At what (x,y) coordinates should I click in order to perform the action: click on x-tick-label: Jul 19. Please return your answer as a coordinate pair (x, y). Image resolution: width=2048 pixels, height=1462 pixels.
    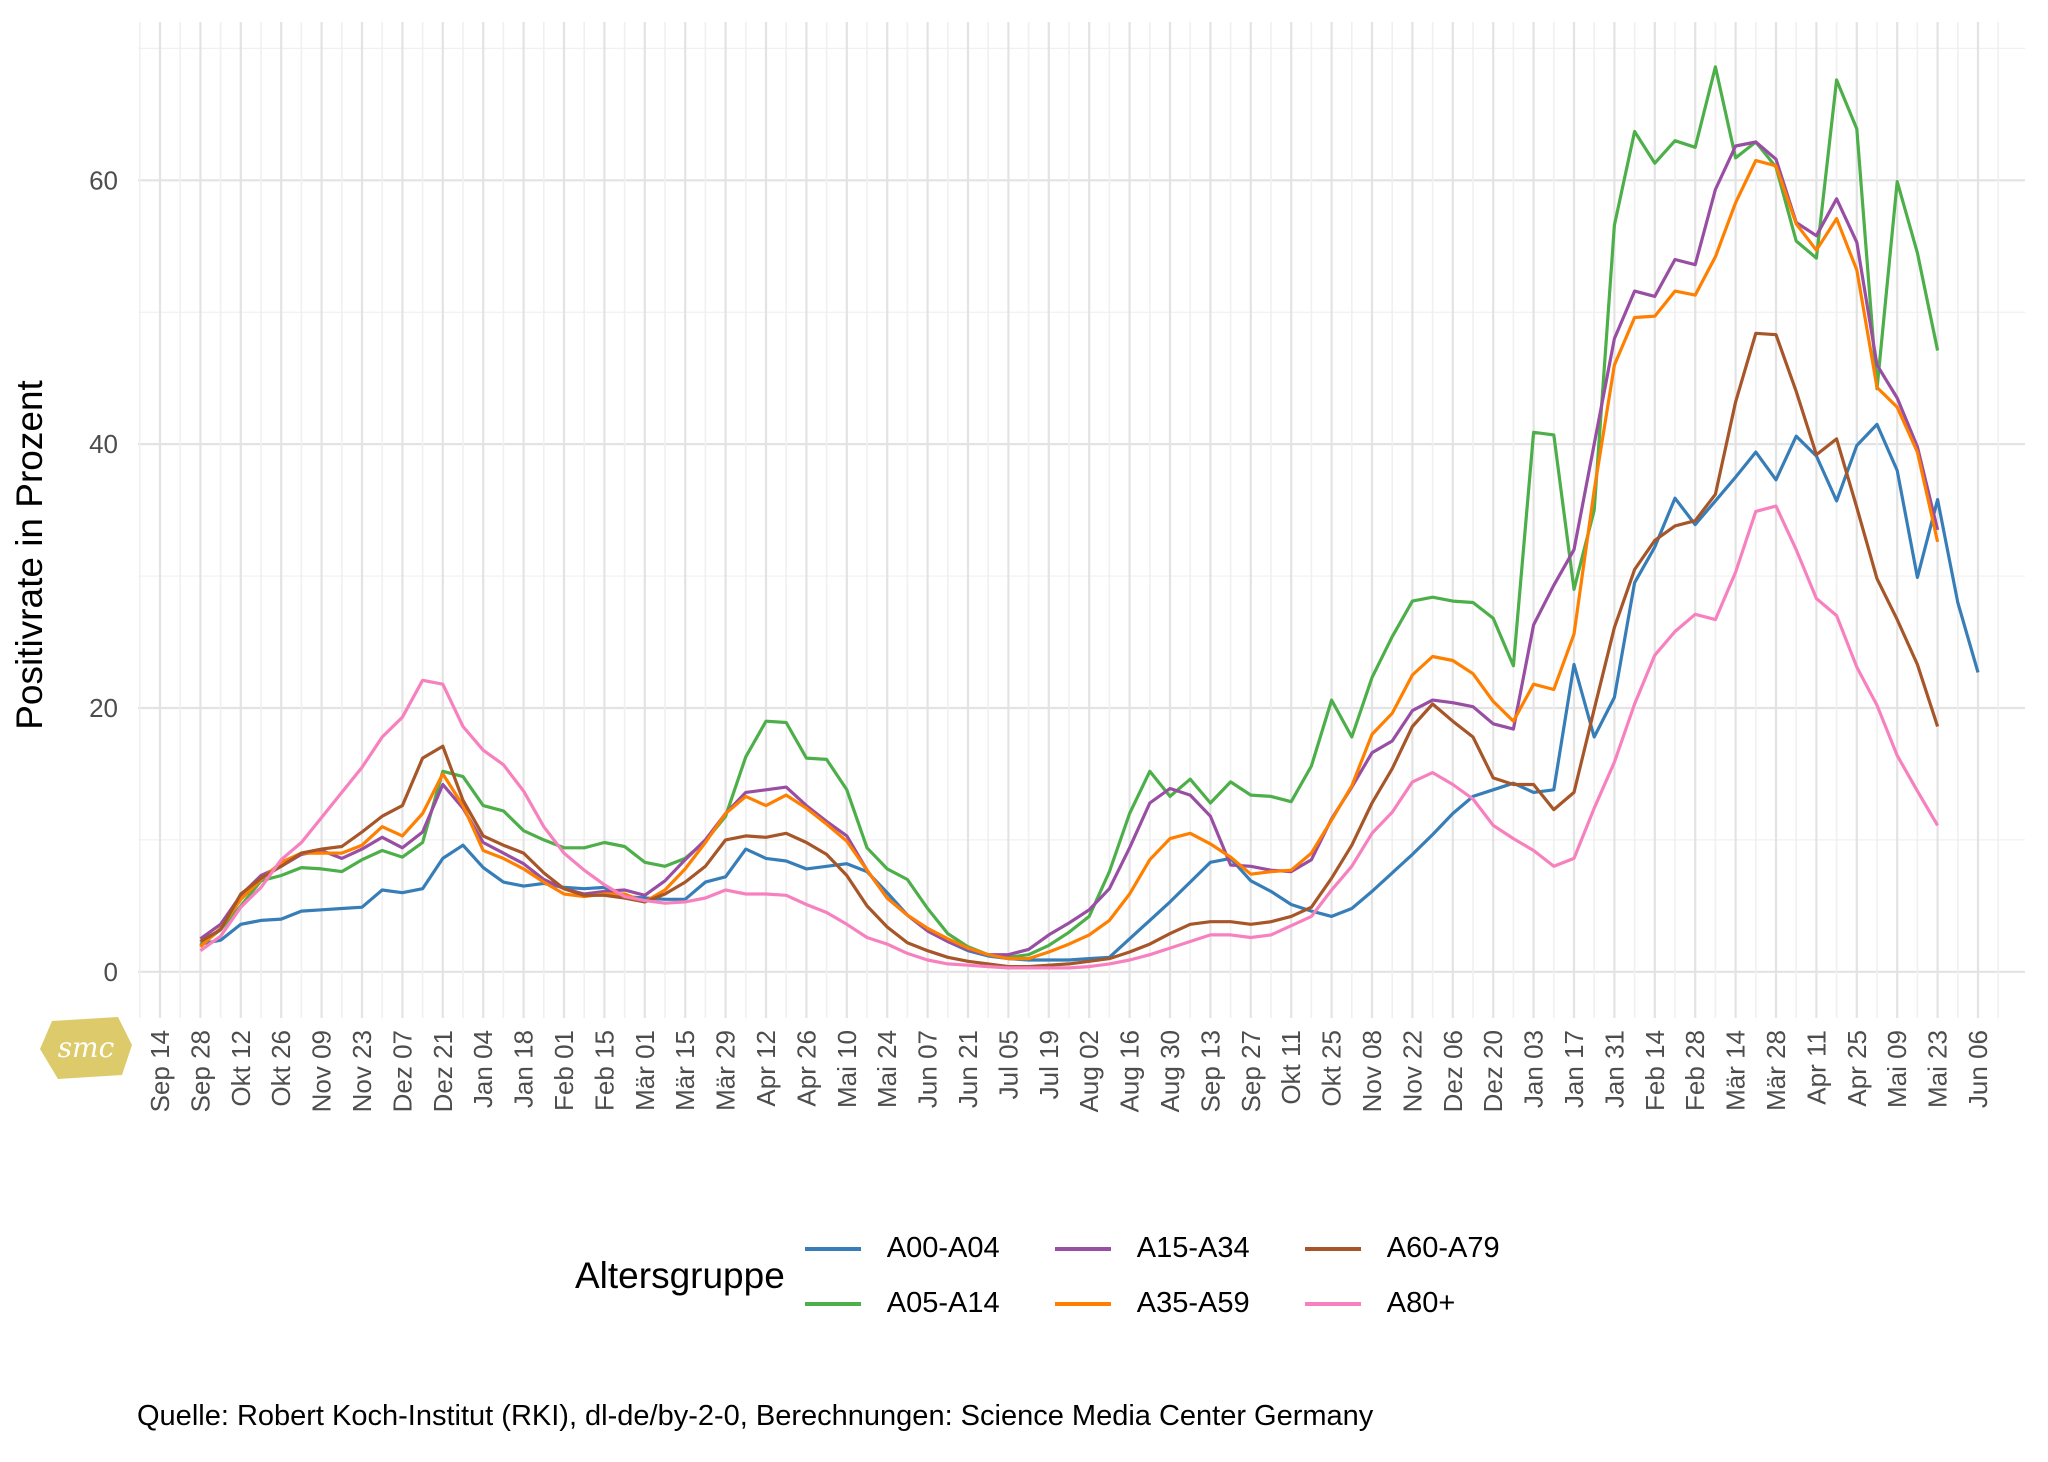
    Looking at the image, I should click on (1049, 1064).